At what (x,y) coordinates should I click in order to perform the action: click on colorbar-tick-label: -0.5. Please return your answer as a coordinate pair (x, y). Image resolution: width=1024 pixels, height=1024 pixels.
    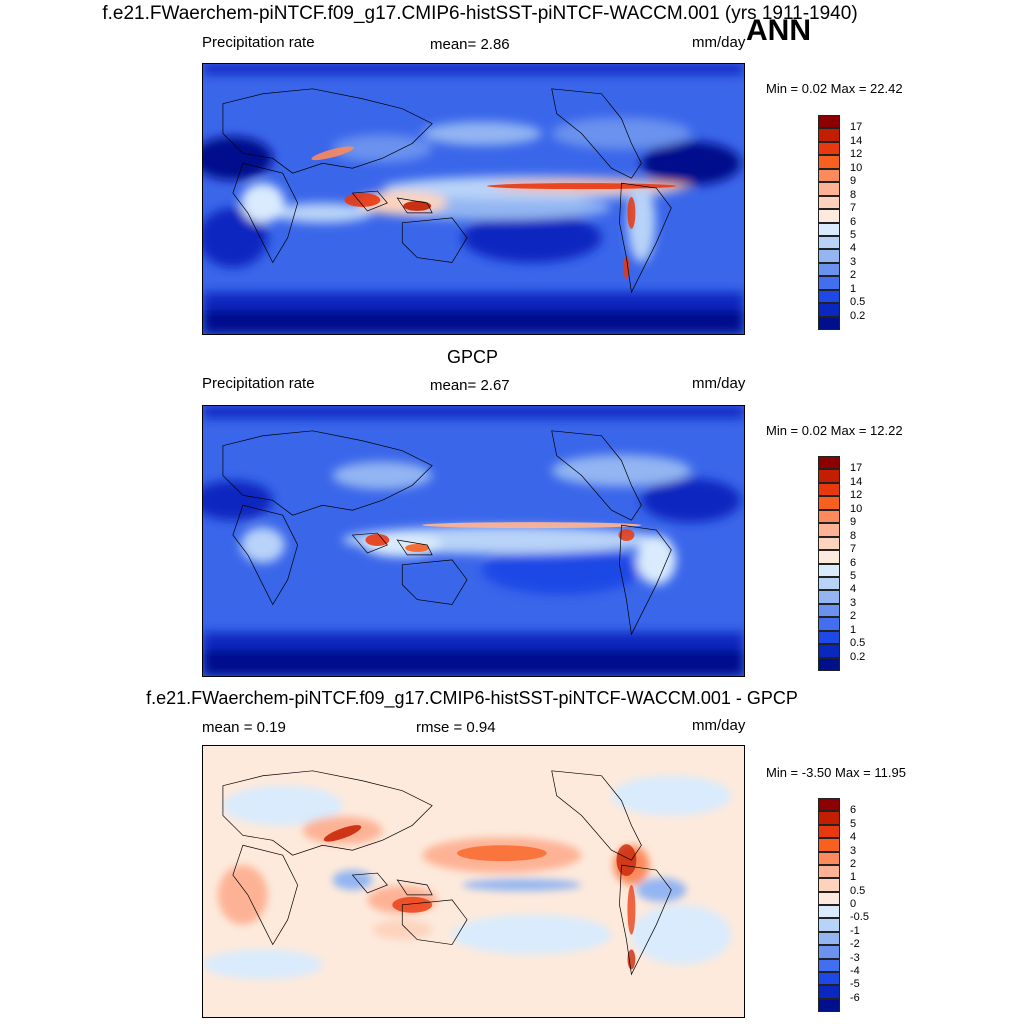
    Looking at the image, I should click on (859, 917).